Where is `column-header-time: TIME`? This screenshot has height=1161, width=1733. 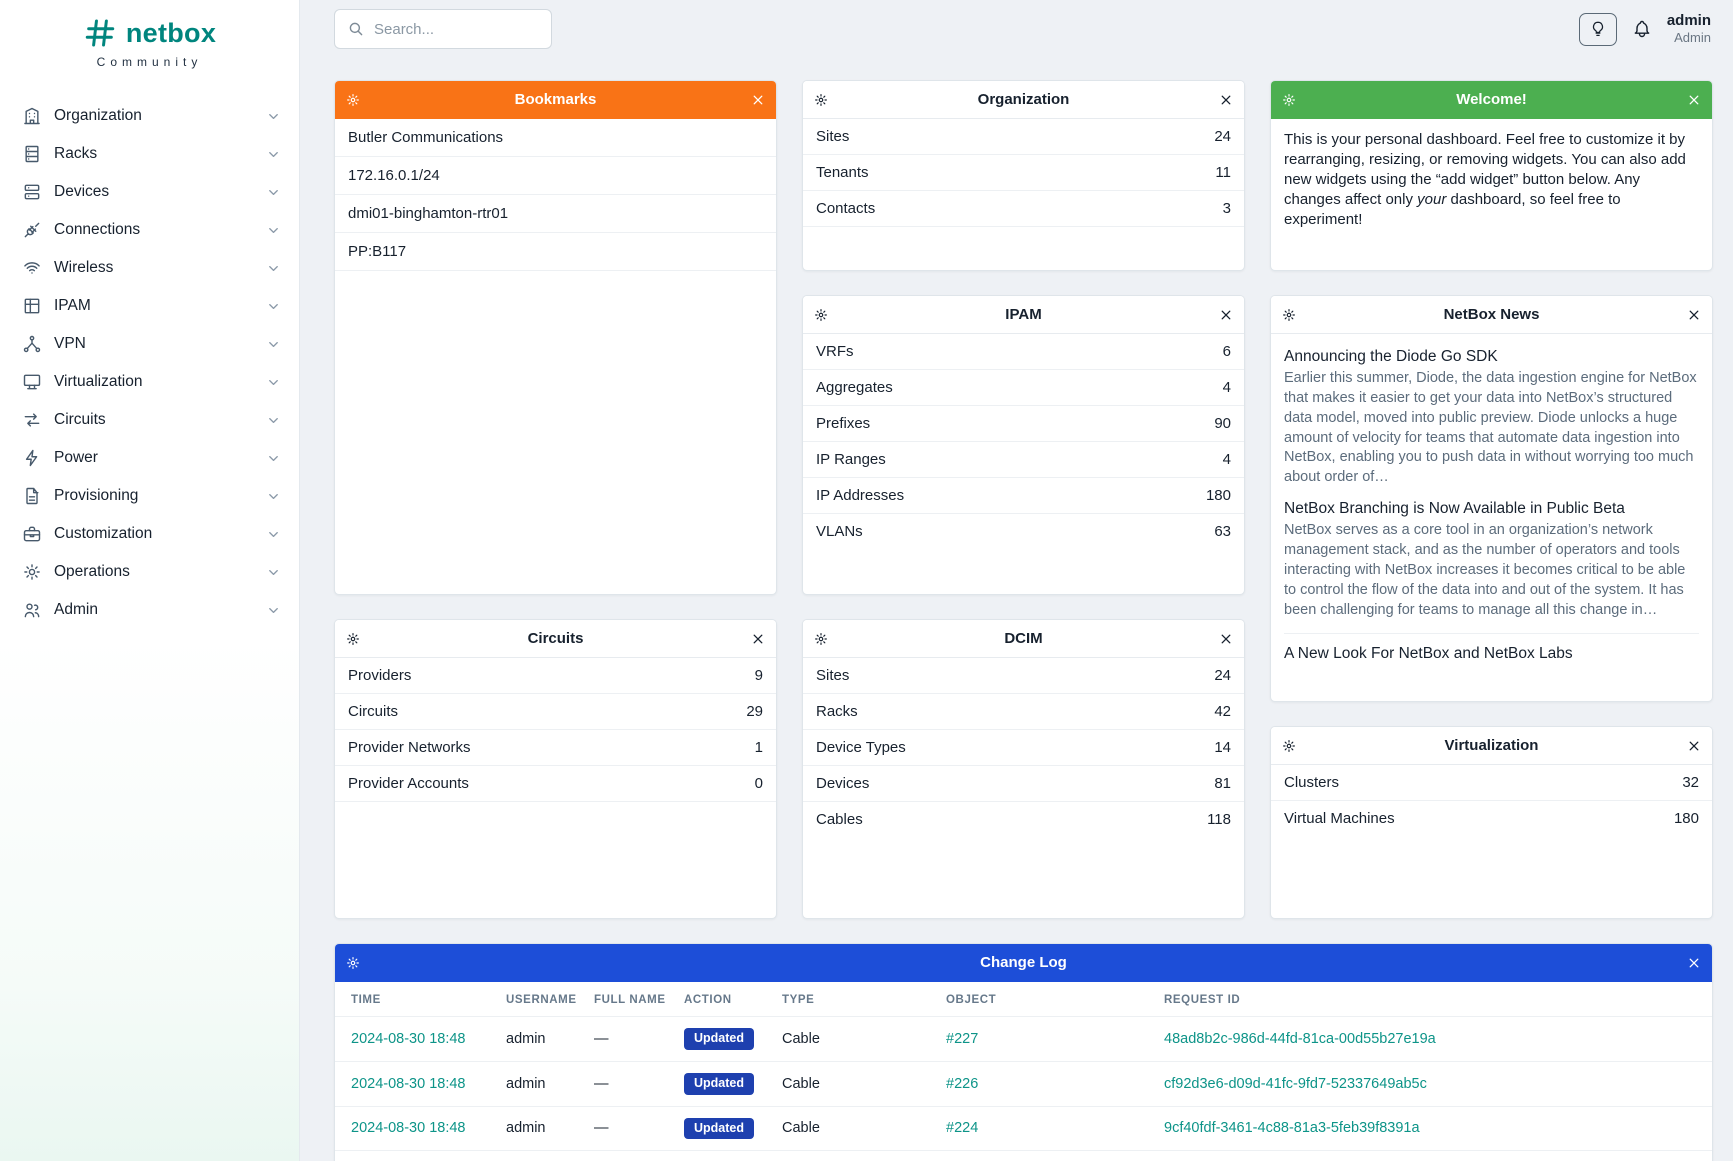 column-header-time: TIME is located at coordinates (412, 999).